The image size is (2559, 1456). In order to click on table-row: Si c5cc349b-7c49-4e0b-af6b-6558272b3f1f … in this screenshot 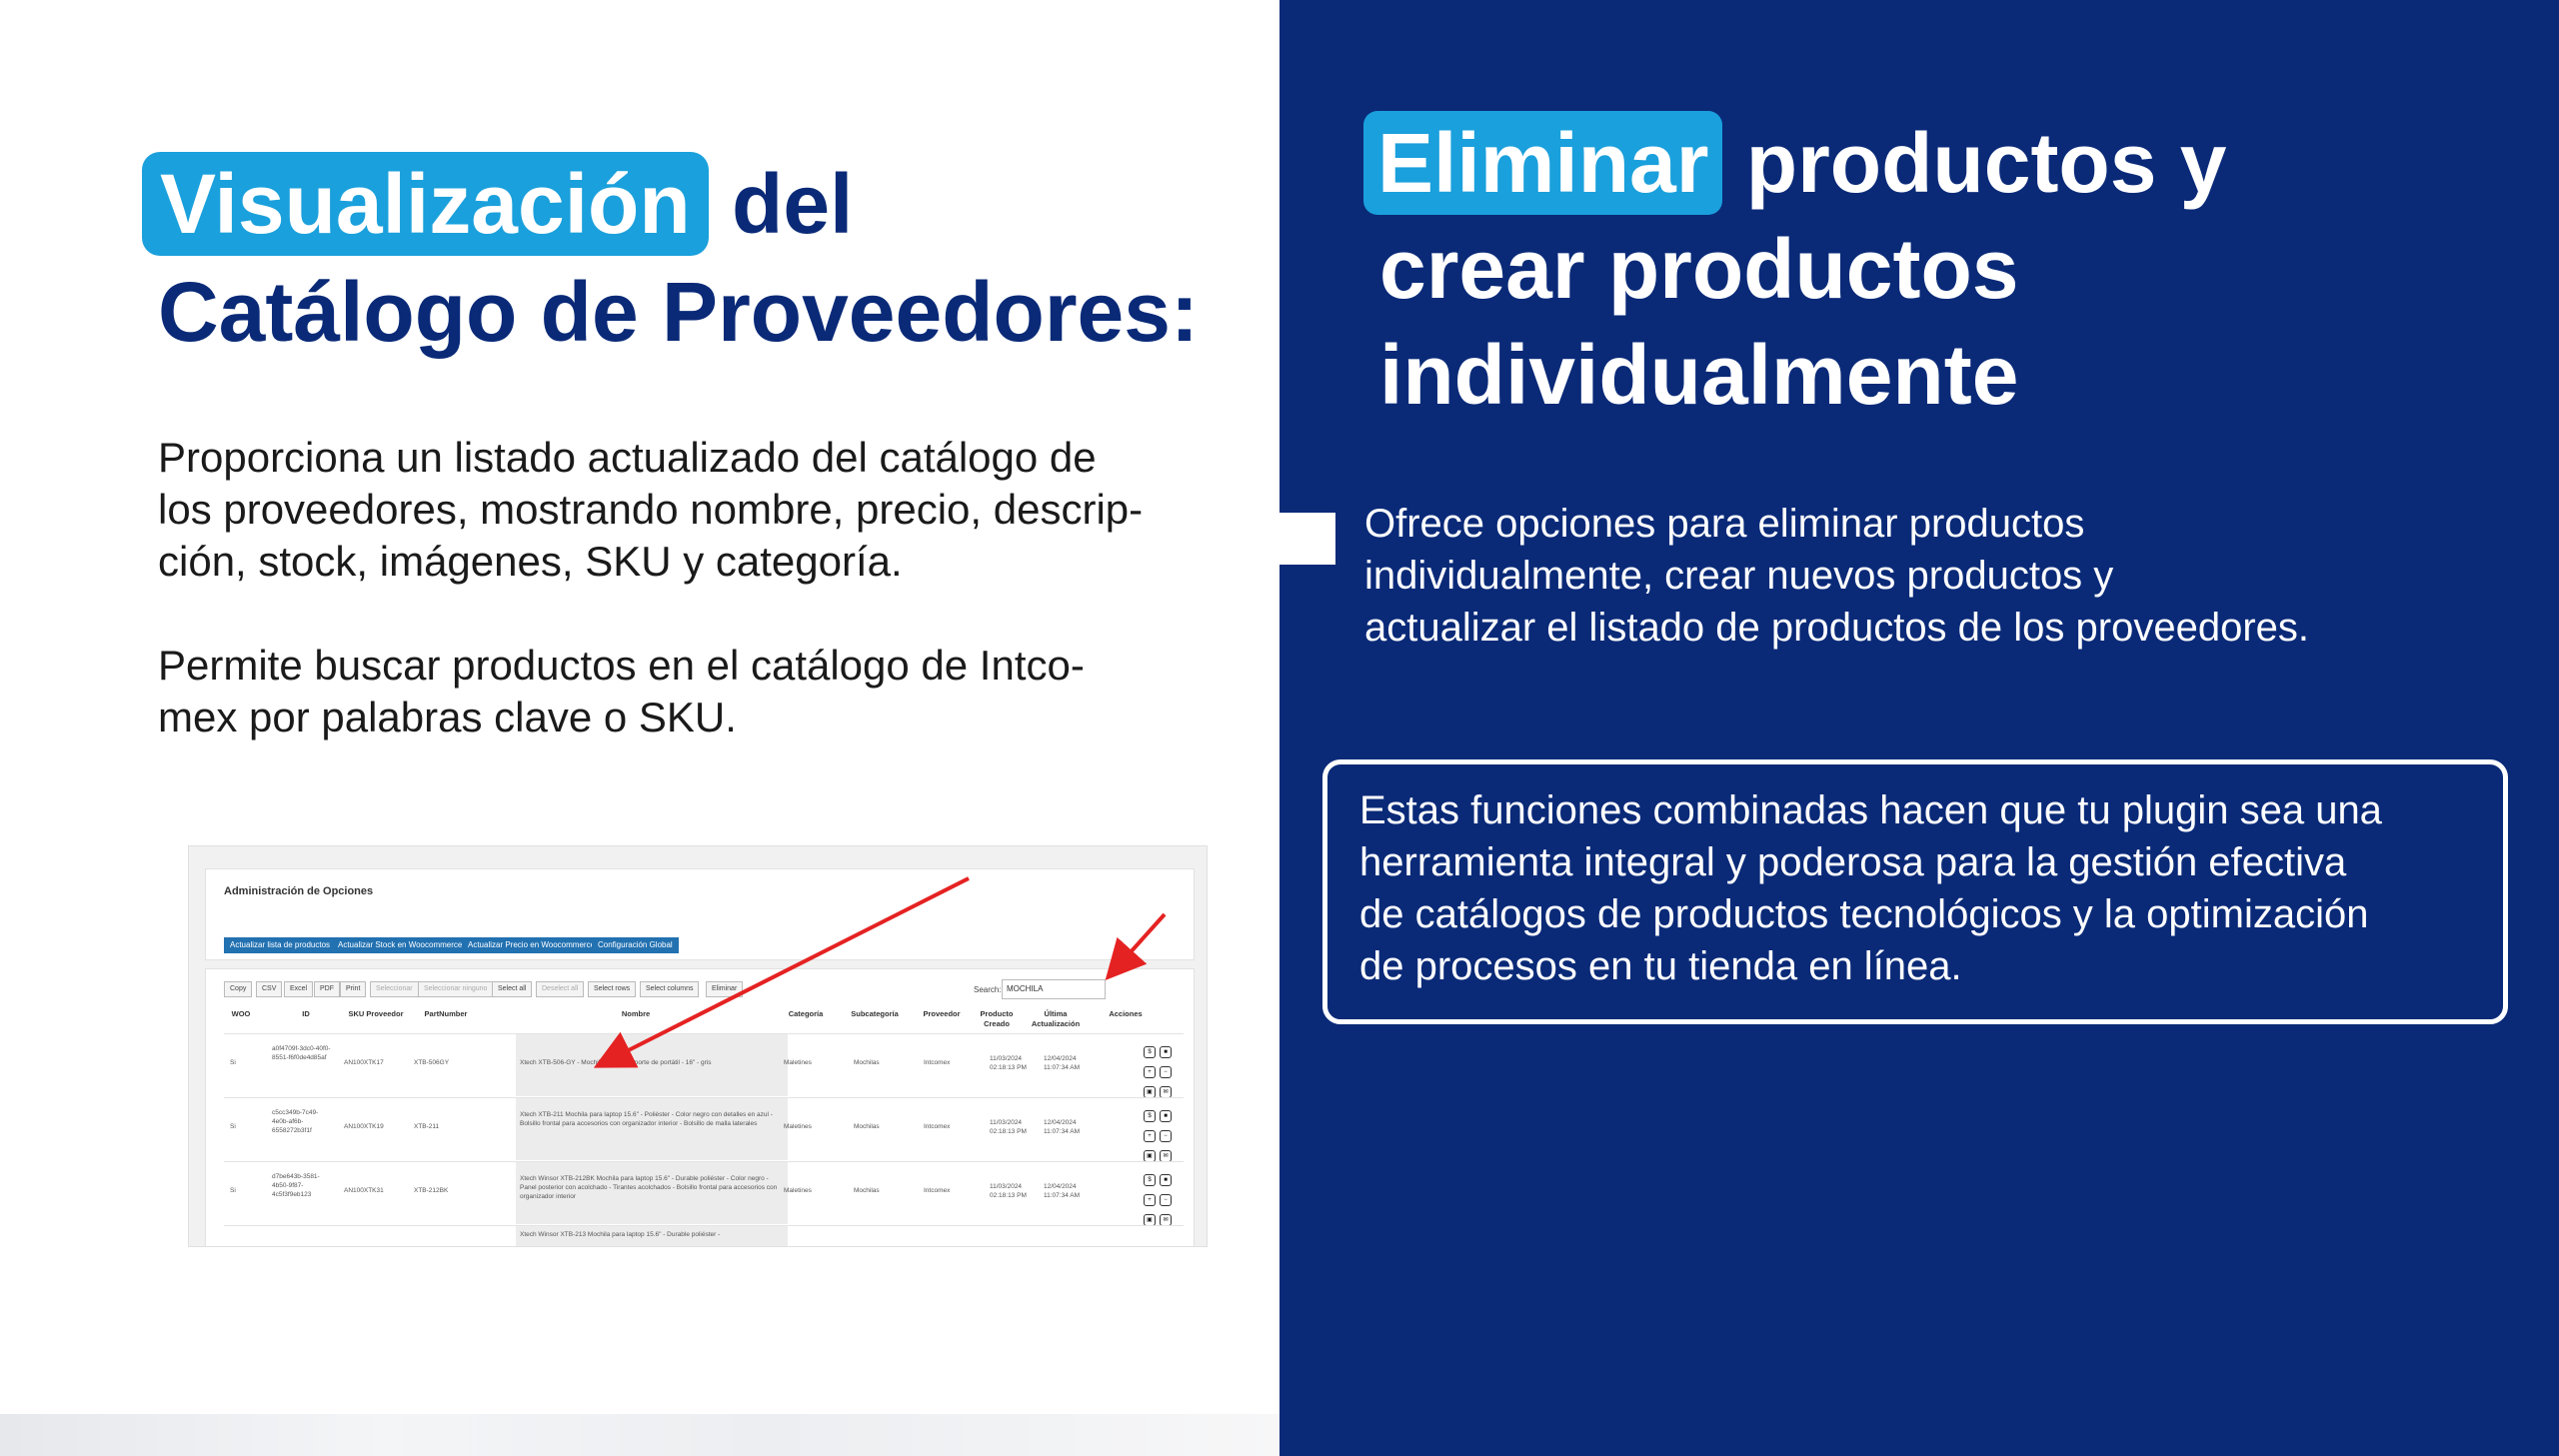, I will do `click(704, 1130)`.